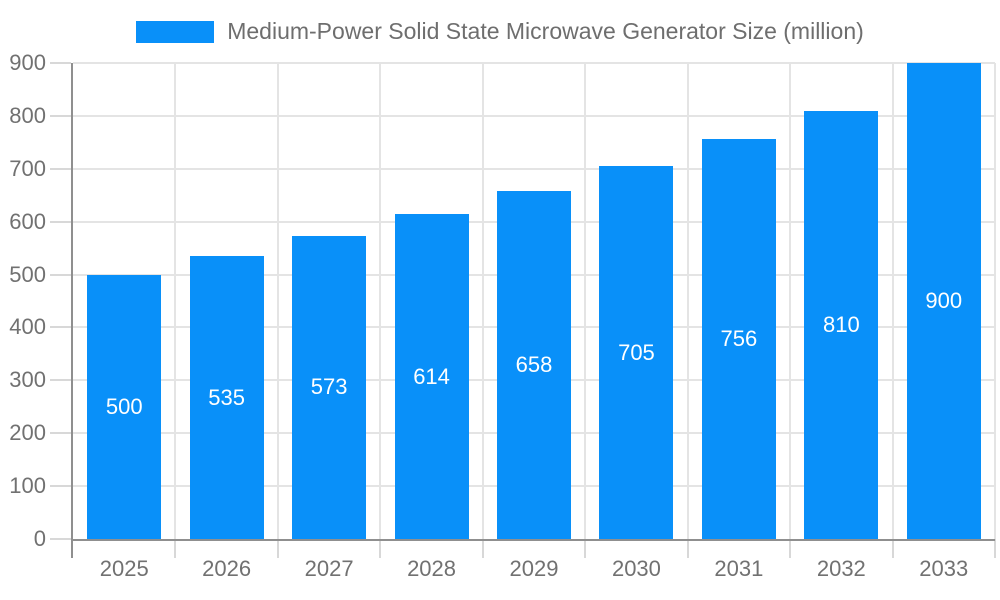 The image size is (1000, 600). What do you see at coordinates (124, 568) in the screenshot?
I see `x-axis-tick-label: 2025` at bounding box center [124, 568].